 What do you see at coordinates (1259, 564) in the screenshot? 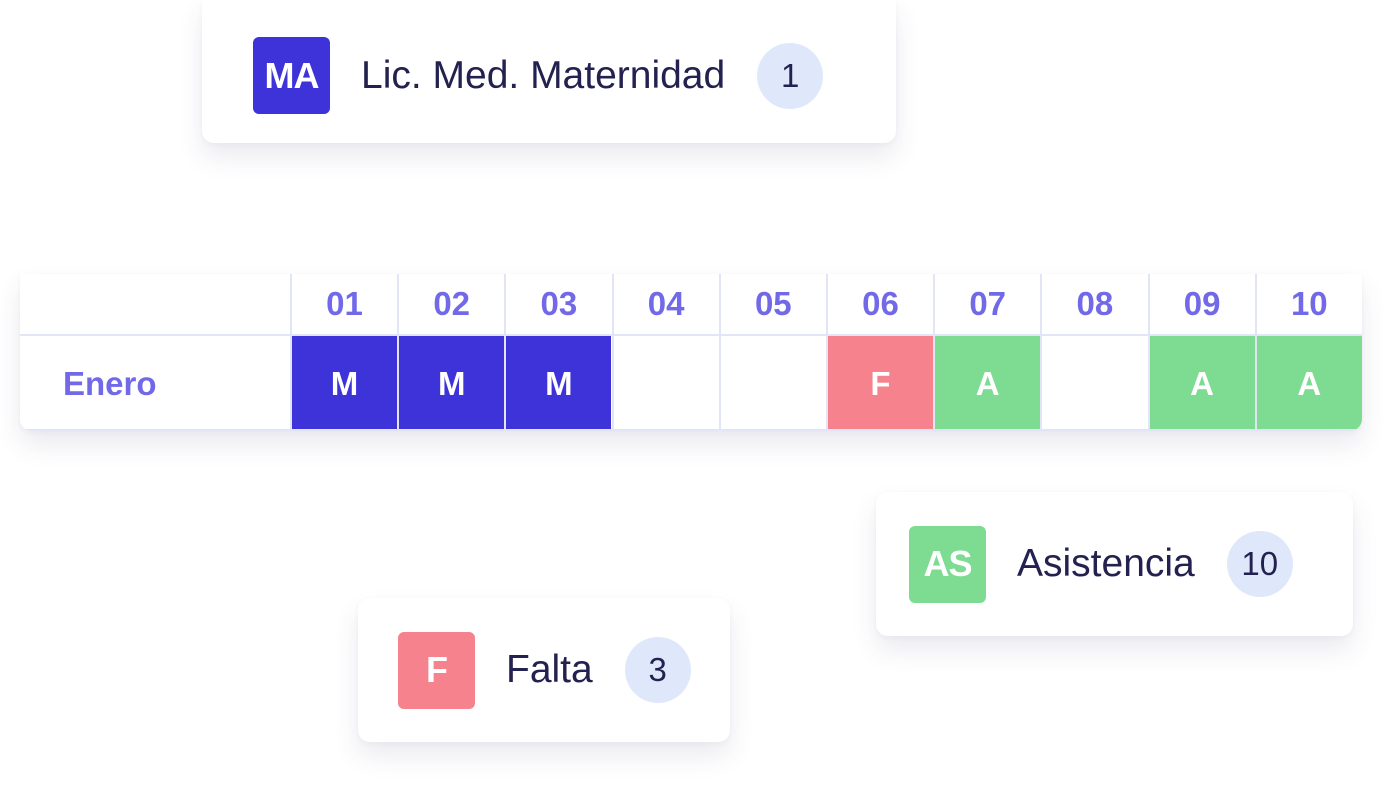
I see `asistencia-count-badge: 10` at bounding box center [1259, 564].